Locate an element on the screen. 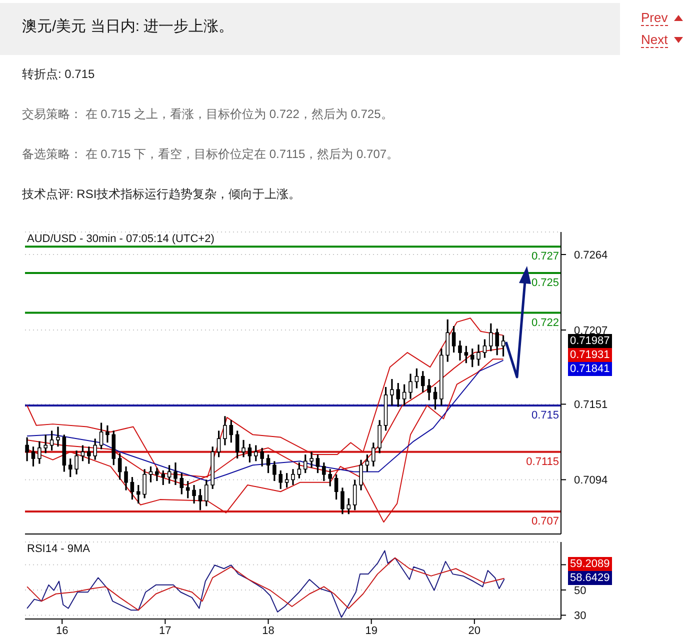 This screenshot has width=697, height=643. ref-line-label: 0.722 is located at coordinates (545, 322).